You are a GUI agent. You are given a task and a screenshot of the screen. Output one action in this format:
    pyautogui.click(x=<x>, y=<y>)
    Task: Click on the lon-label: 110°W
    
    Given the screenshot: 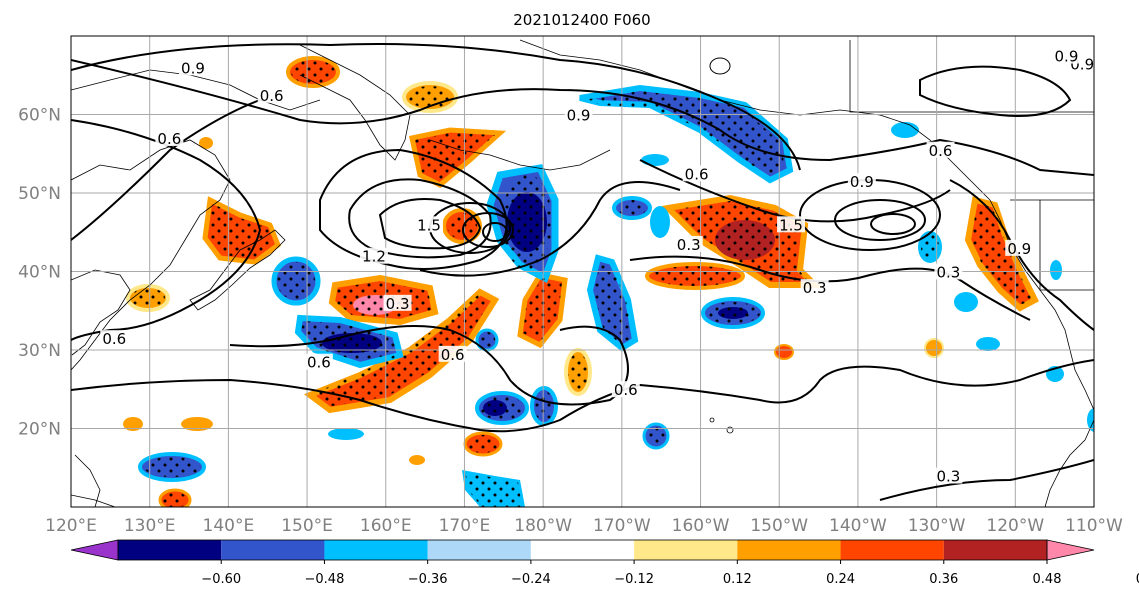 What is the action you would take?
    pyautogui.click(x=1094, y=526)
    